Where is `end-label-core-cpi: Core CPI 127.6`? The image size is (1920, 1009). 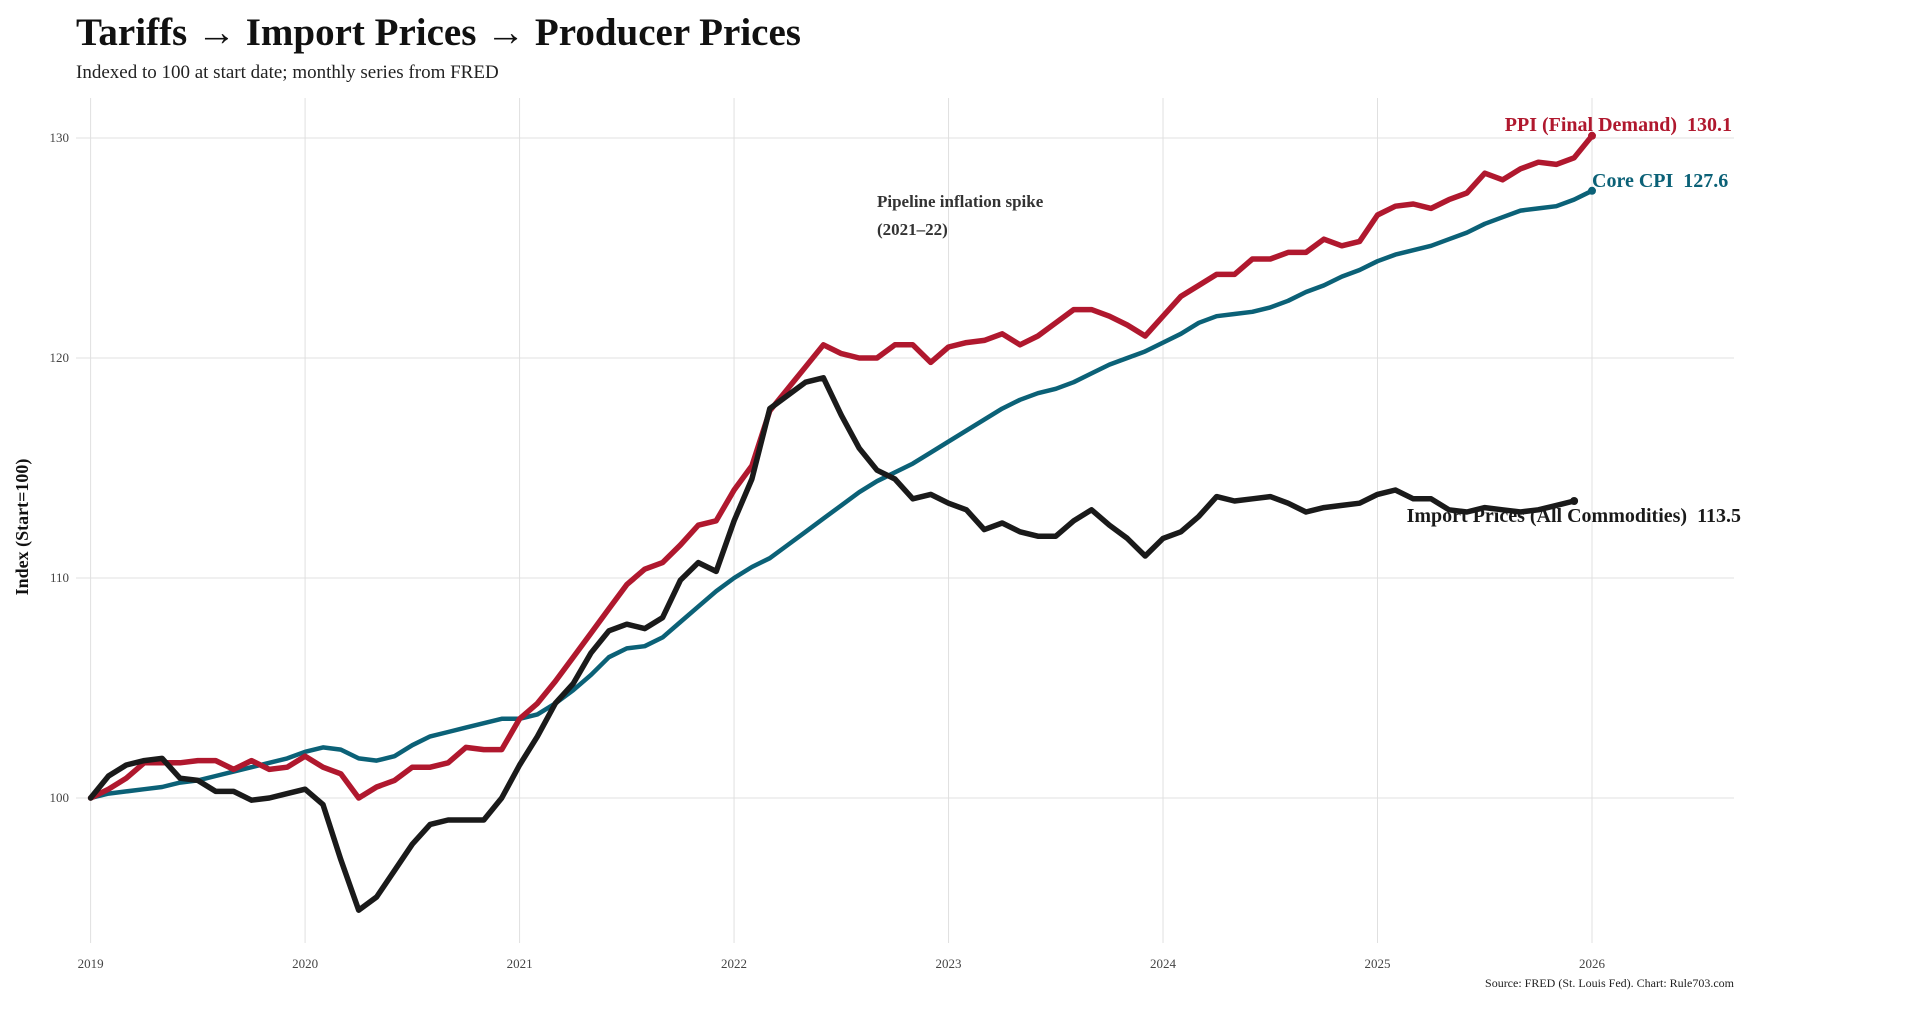
end-label-core-cpi: Core CPI 127.6 is located at coordinates (1660, 181).